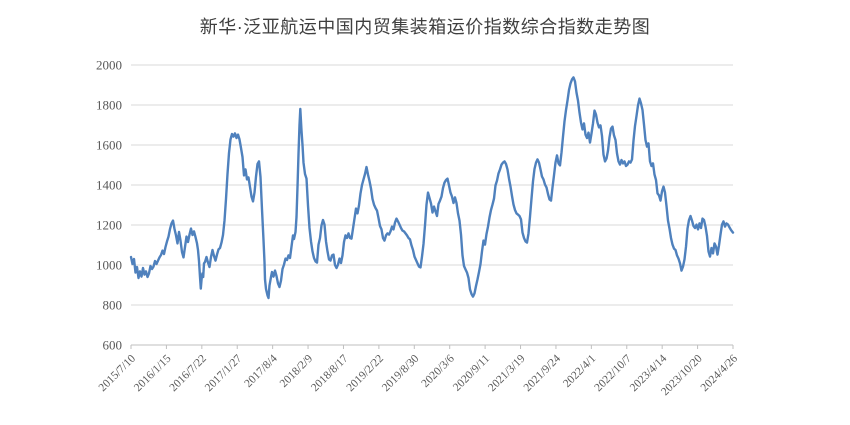 This screenshot has height=425, width=850. I want to click on chart-title: 新华·泛亚航运中国内贸集装箱运价指数综合指数走势图, so click(425, 27).